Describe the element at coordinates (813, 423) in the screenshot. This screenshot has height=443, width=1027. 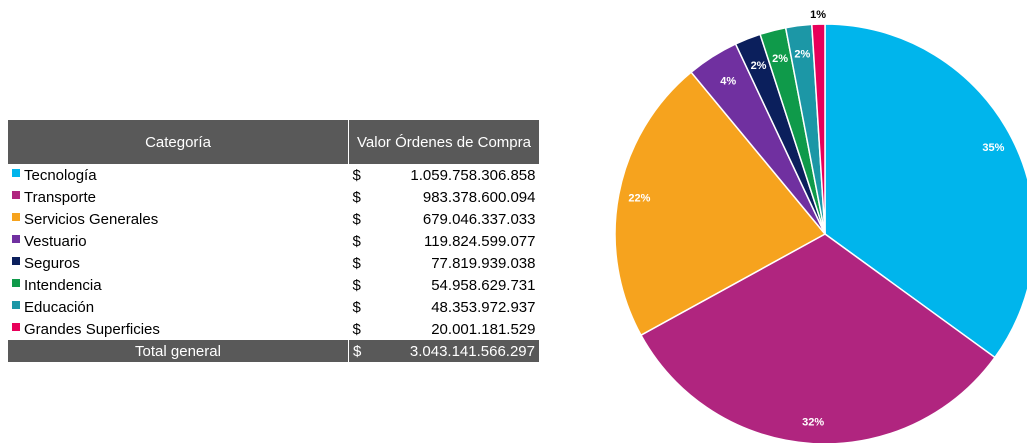
I see `slice-label: 32%` at that location.